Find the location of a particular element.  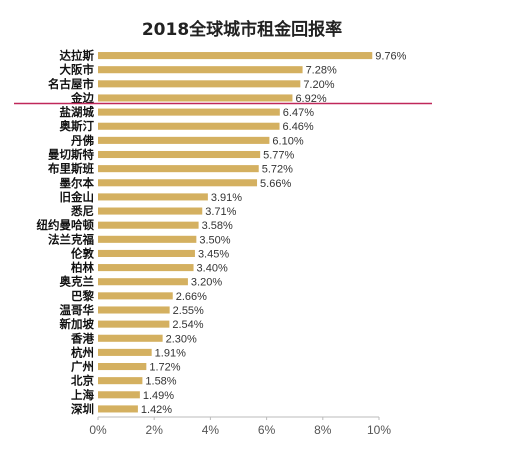

x-axis: 0% 2% 4% 6% 8% 10% is located at coordinates (240, 426).